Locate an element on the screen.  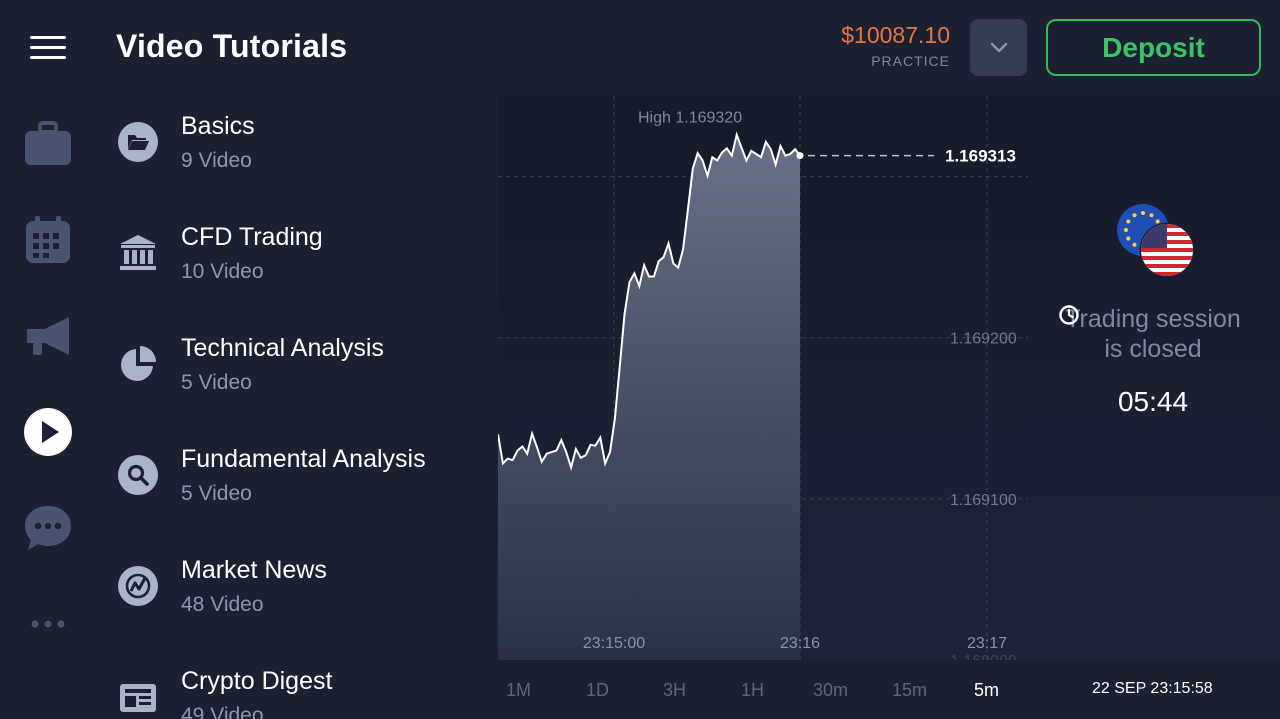
account-mode: PRACTICE is located at coordinates (910, 61).